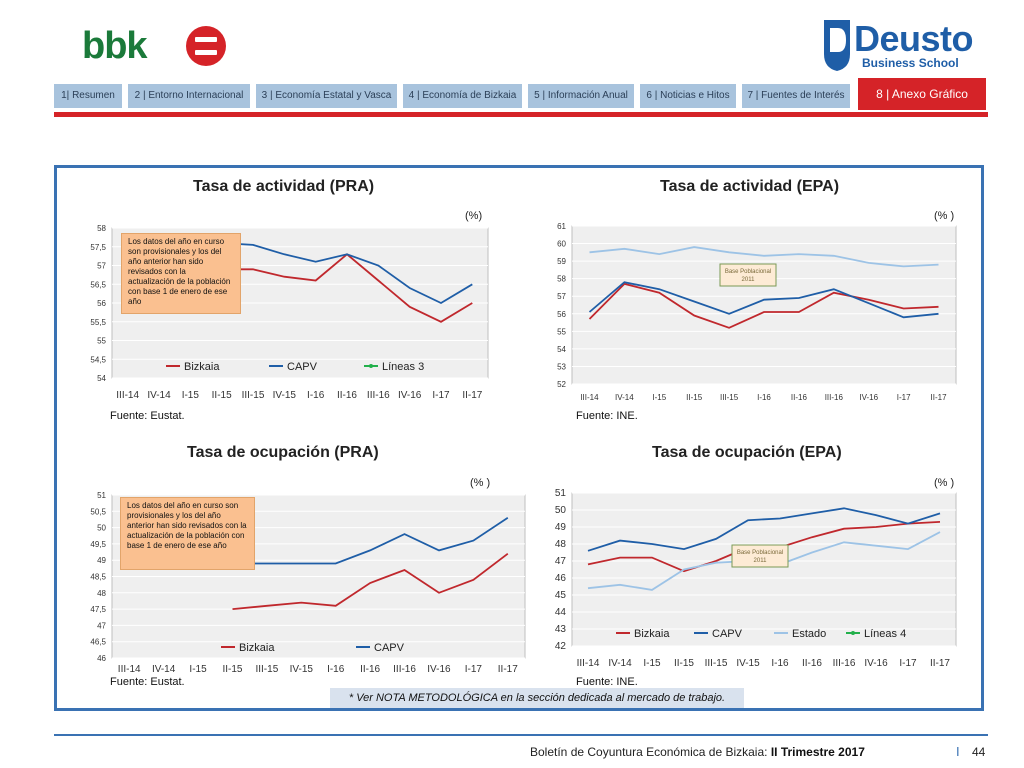 The image size is (1024, 768). Describe the element at coordinates (403, 367) in the screenshot. I see `legend-label: Líneas 3` at that location.